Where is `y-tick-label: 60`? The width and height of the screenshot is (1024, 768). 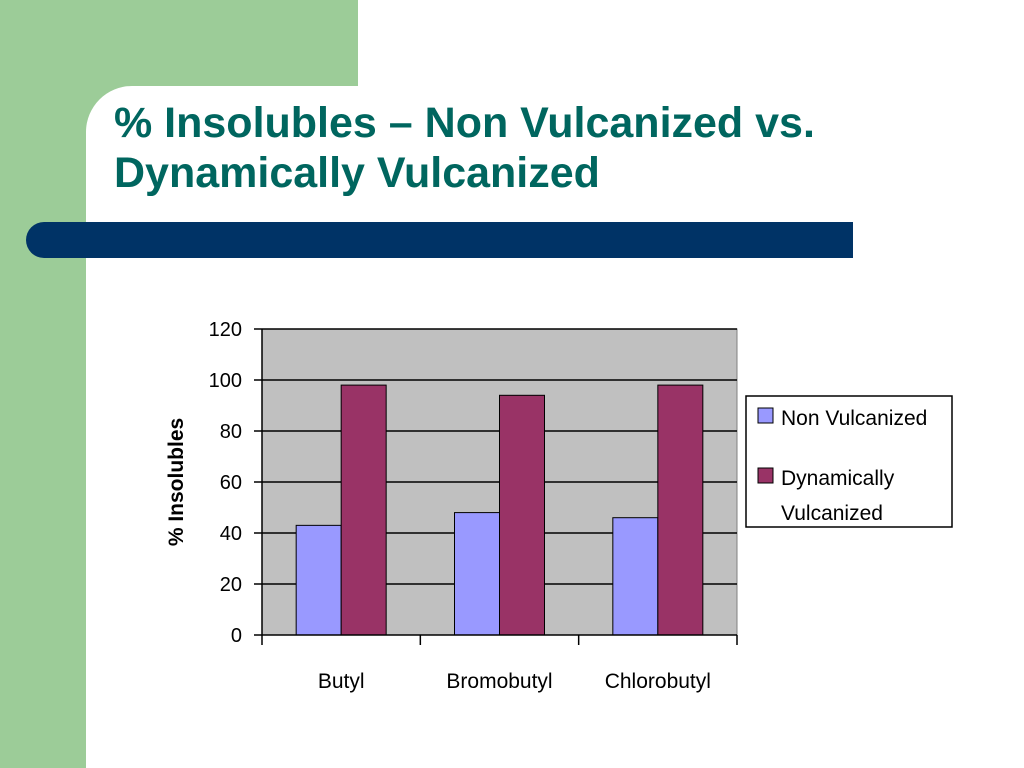
y-tick-label: 60 is located at coordinates (231, 483).